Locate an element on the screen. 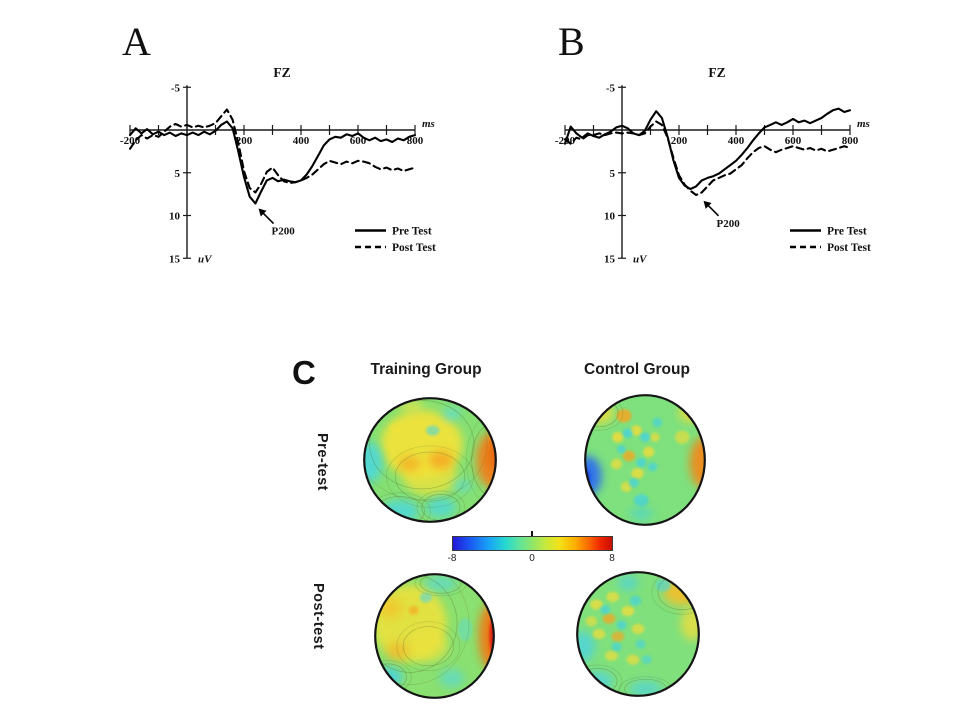  colorbar: -8 0 8 is located at coordinates (531, 548).